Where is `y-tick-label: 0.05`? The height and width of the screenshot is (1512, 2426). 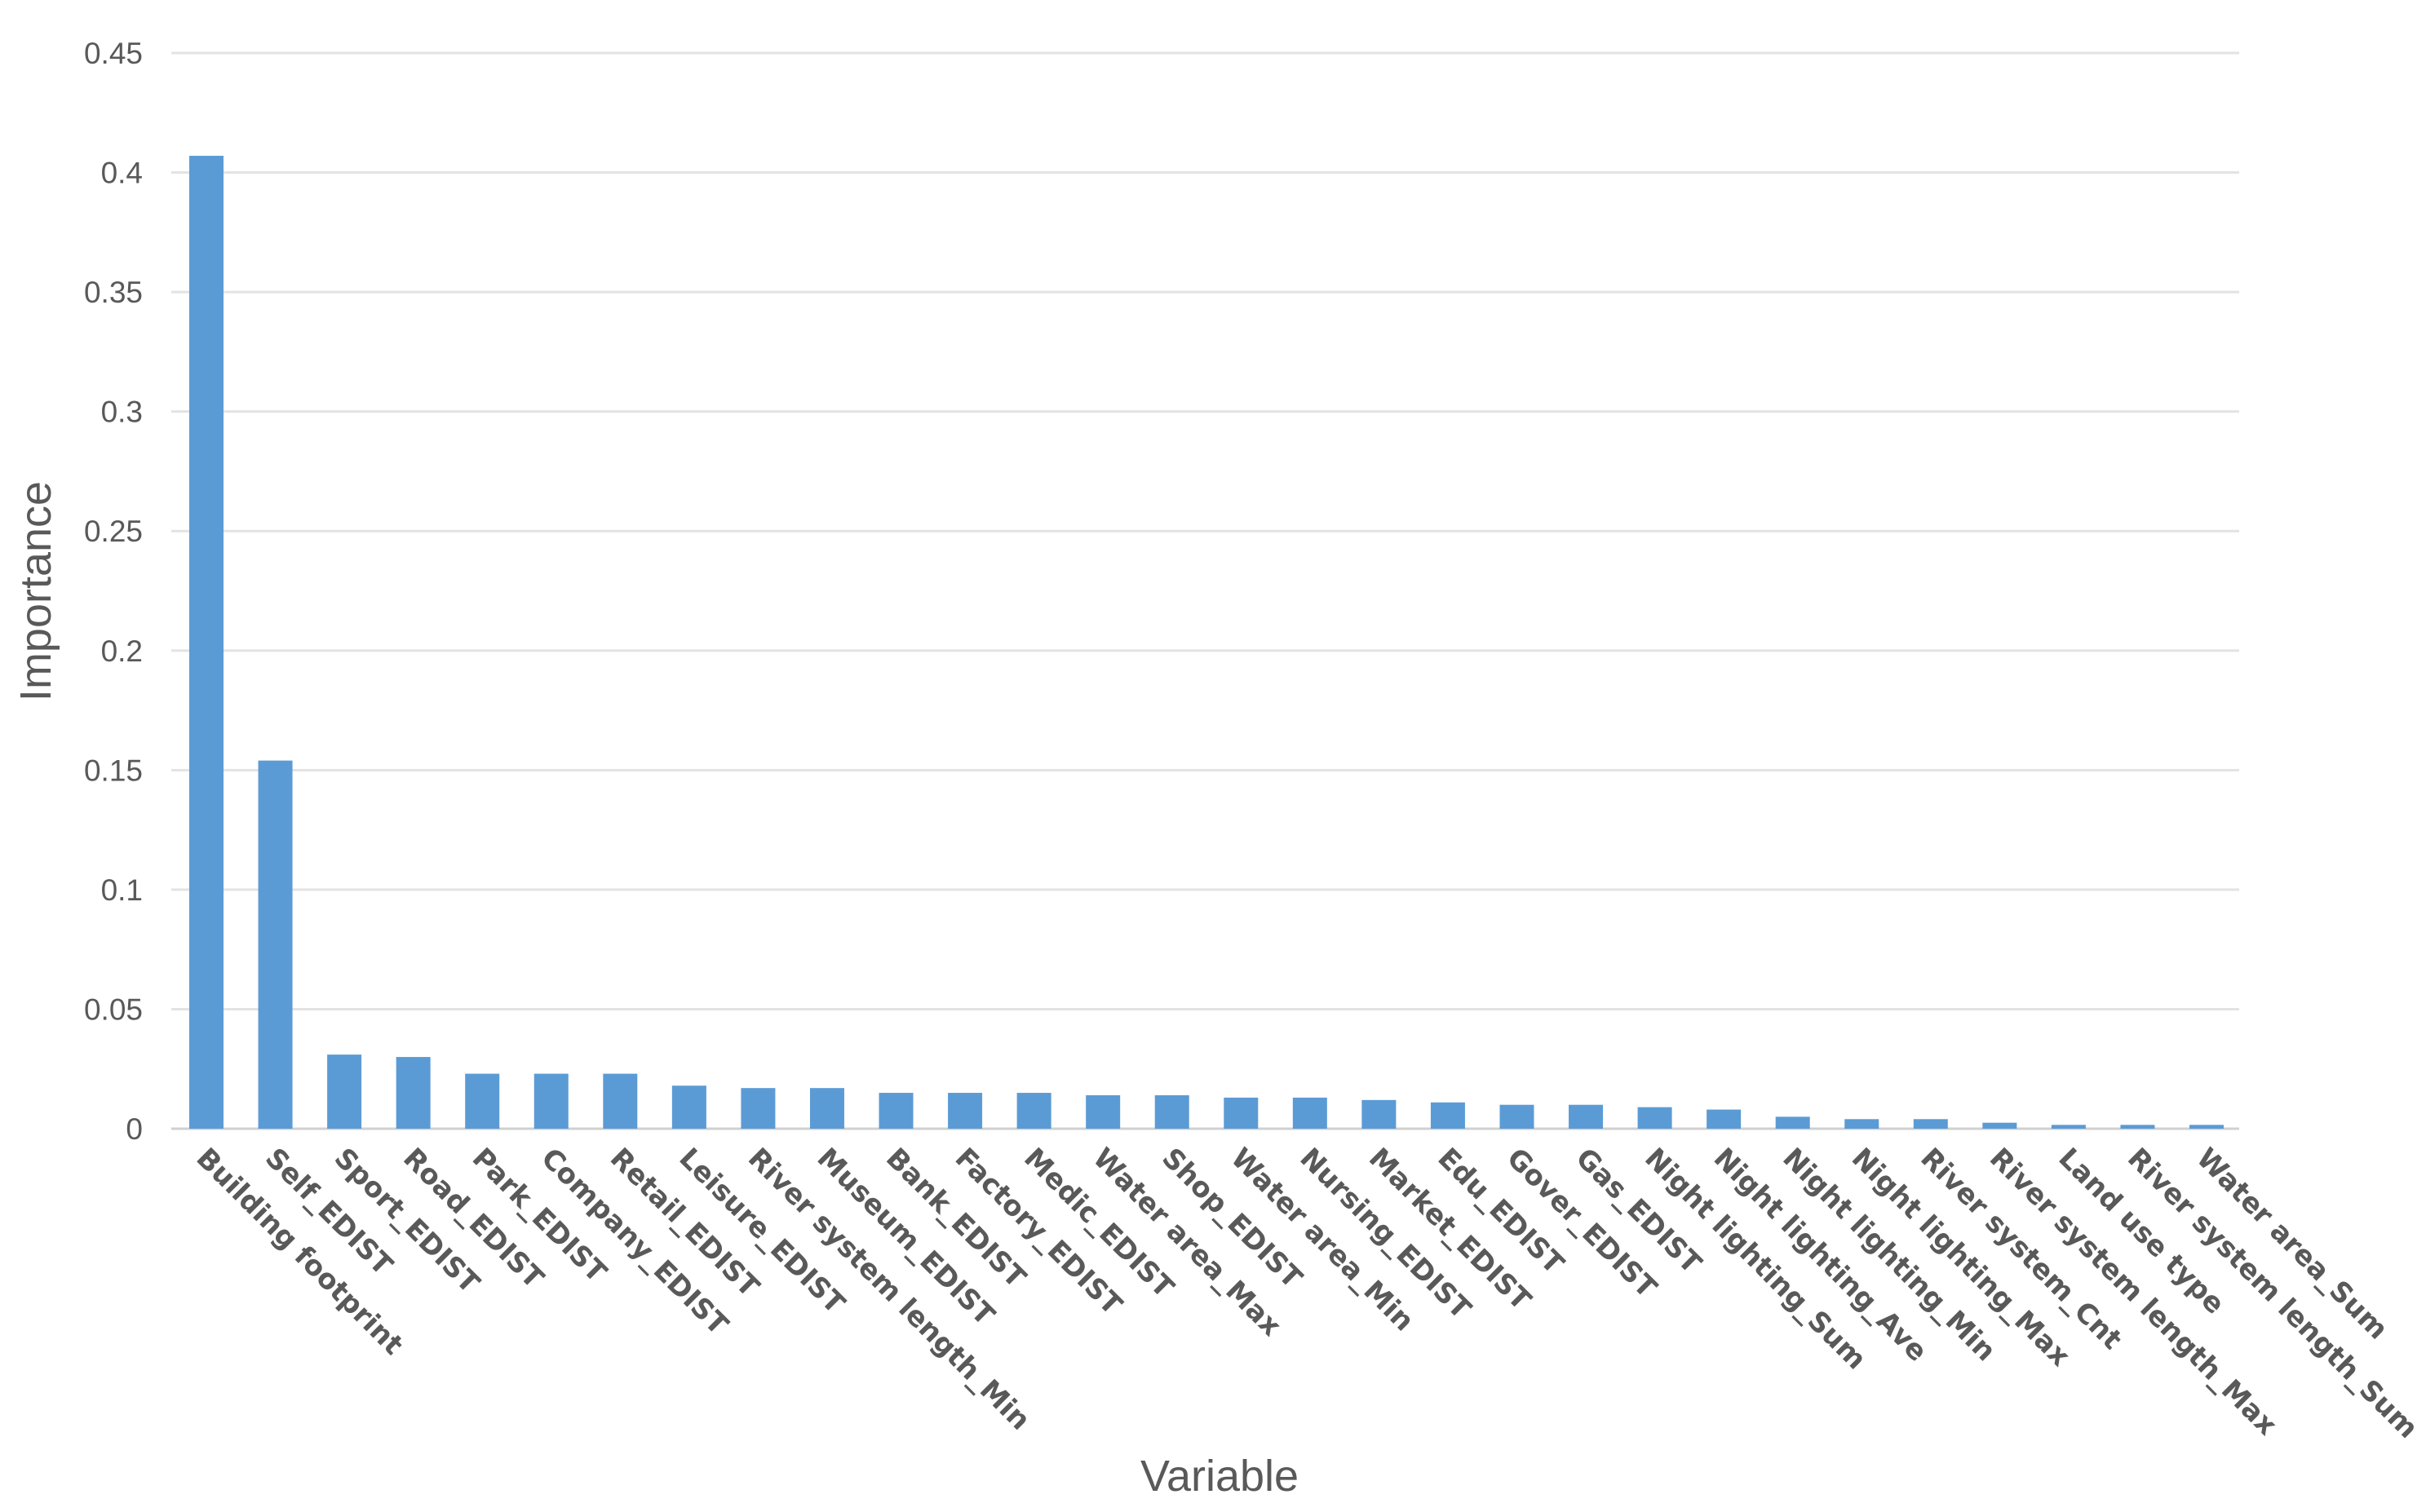 y-tick-label: 0.05 is located at coordinates (113, 1009).